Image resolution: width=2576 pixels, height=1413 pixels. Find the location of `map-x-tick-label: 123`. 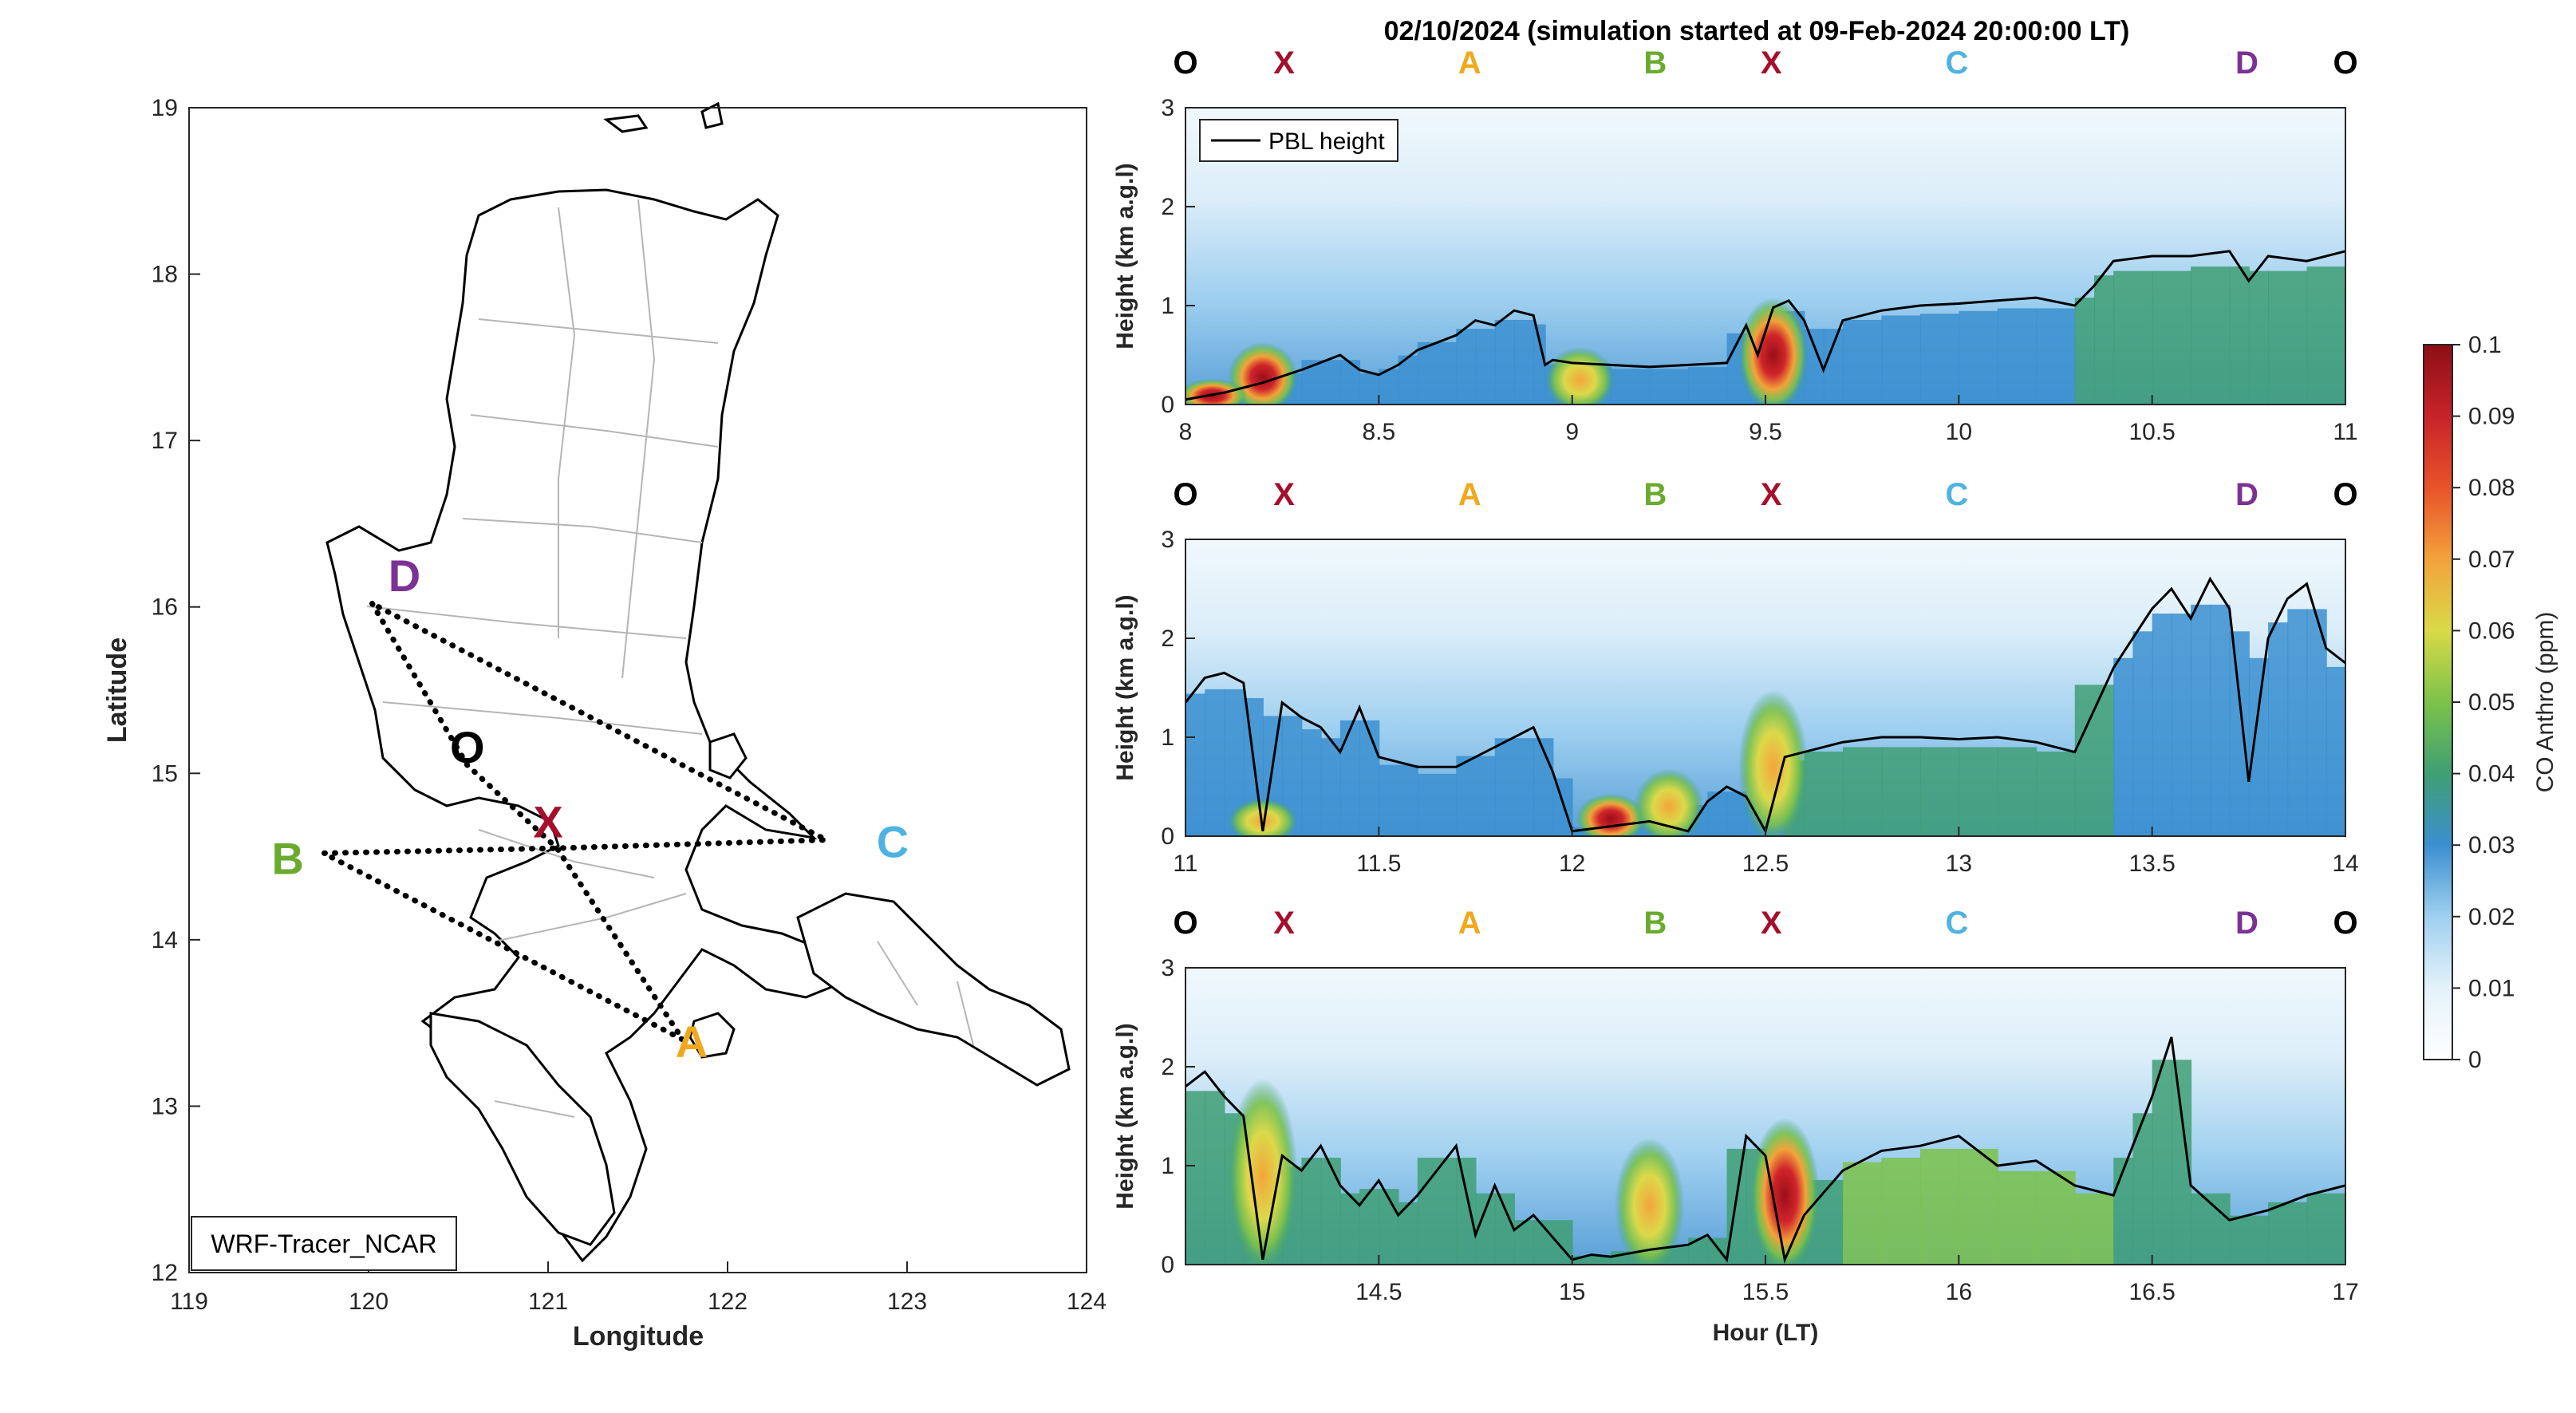

map-x-tick-label: 123 is located at coordinates (907, 1302).